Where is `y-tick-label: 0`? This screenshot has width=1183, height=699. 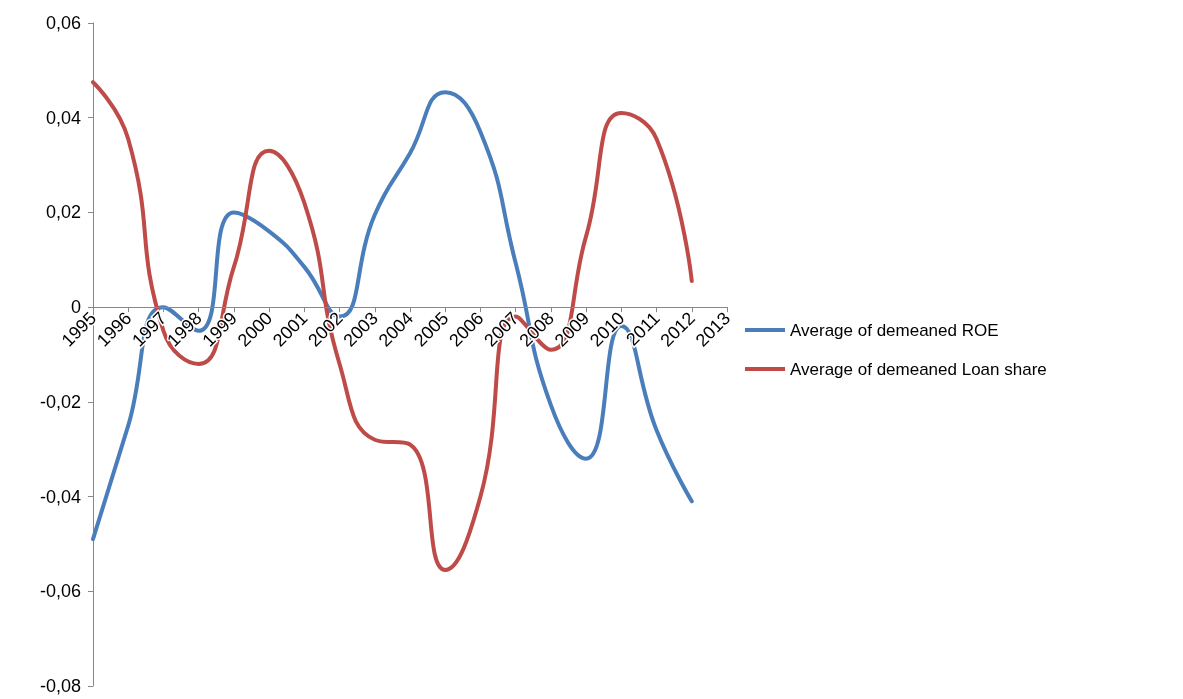 y-tick-label: 0 is located at coordinates (75, 307).